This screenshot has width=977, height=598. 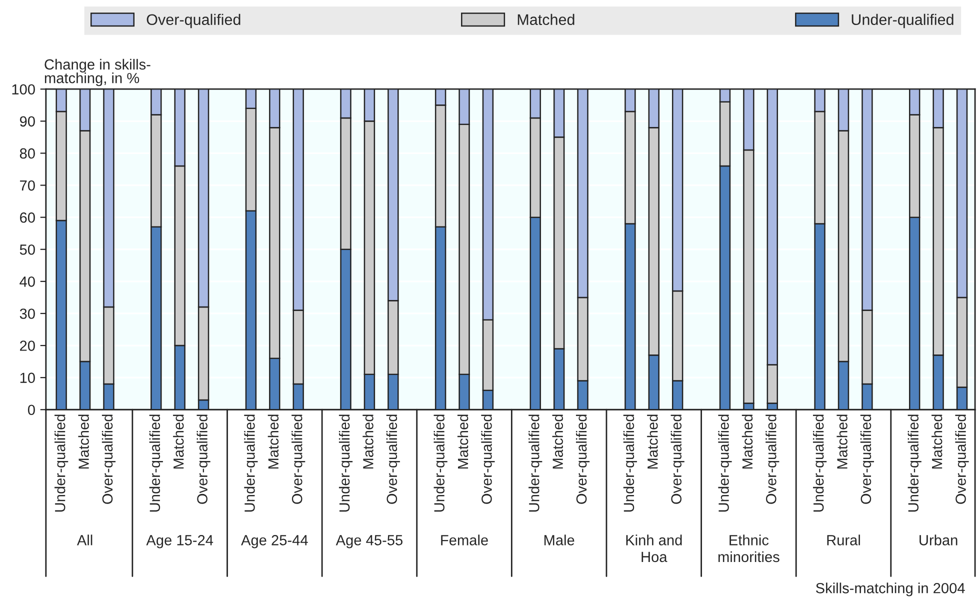 I want to click on y-axis-title: Change in skills-matching, in %, so click(x=97, y=72).